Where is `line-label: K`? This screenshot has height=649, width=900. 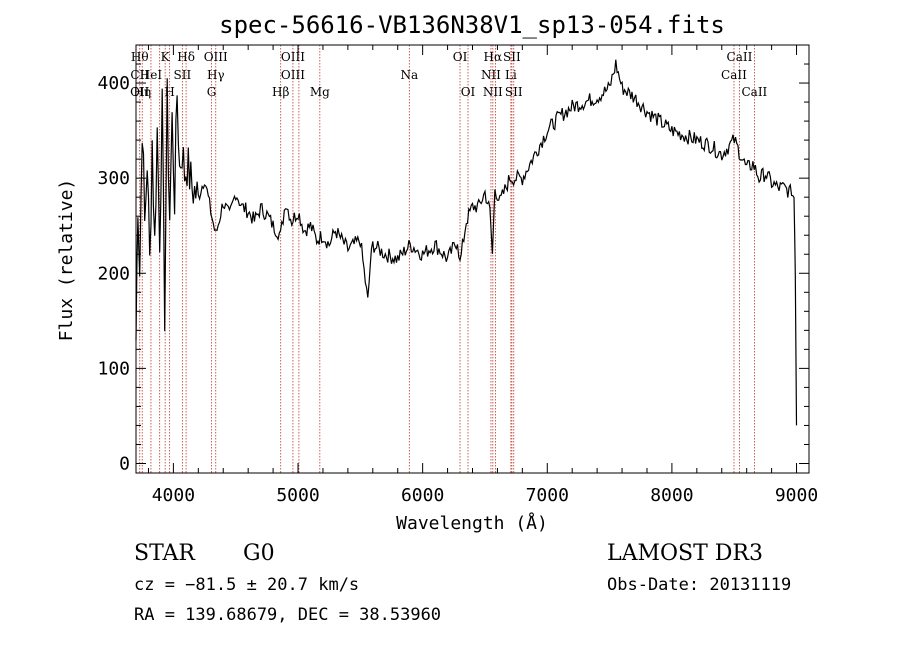
line-label: K is located at coordinates (166, 57).